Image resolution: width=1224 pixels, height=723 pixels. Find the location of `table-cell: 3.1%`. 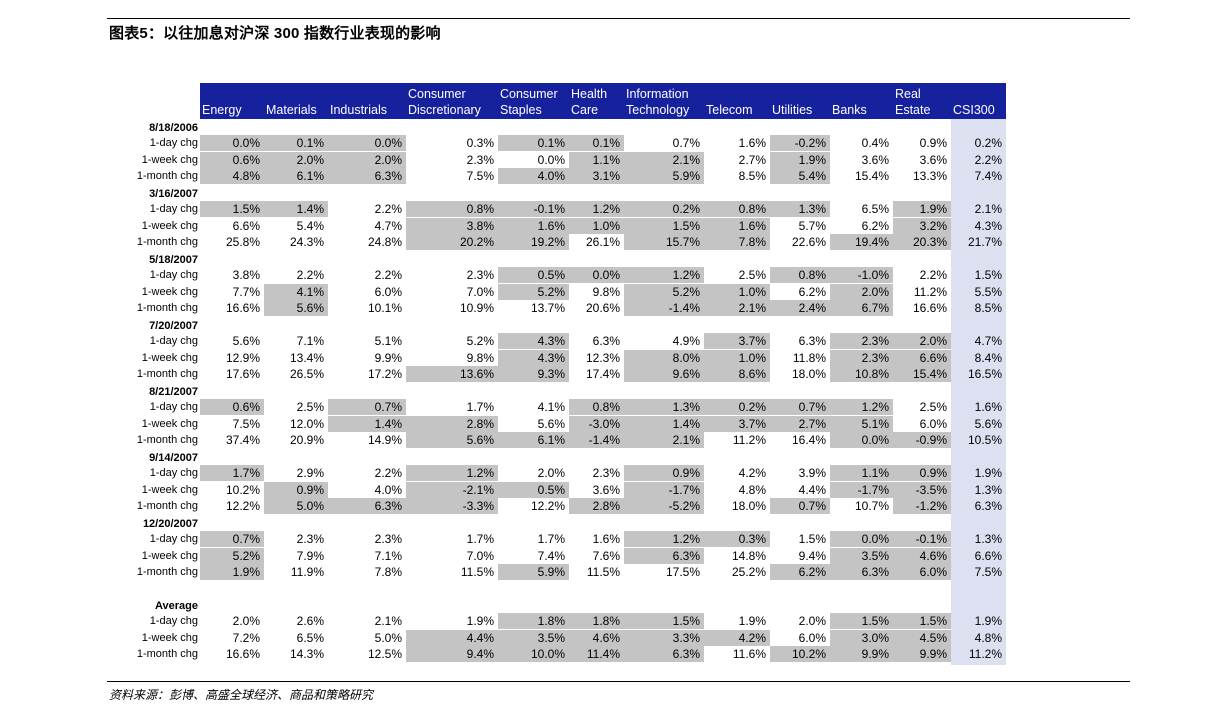

table-cell: 3.1% is located at coordinates (596, 176).